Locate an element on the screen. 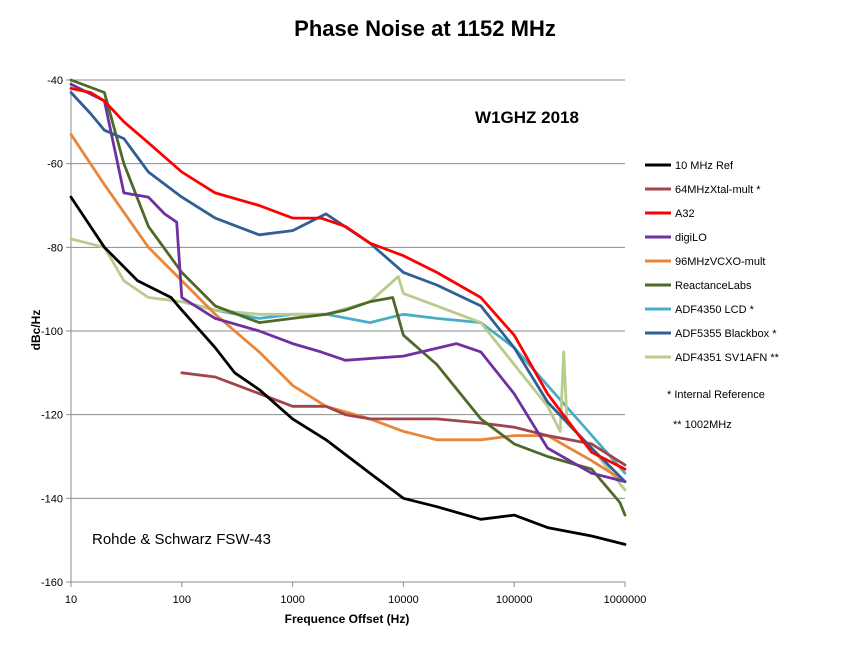 The image size is (851, 650). x-tick-label: 10000 is located at coordinates (403, 600).